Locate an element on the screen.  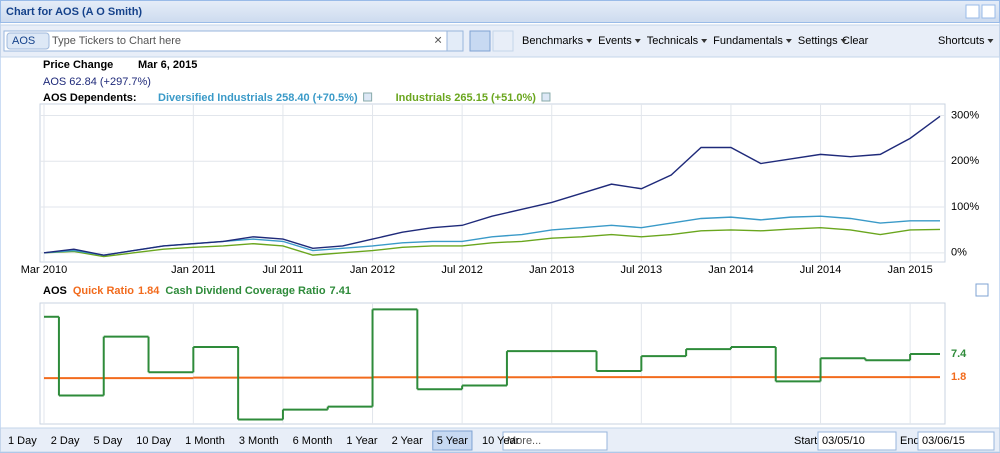
price-change: Price Change is located at coordinates (78, 65).